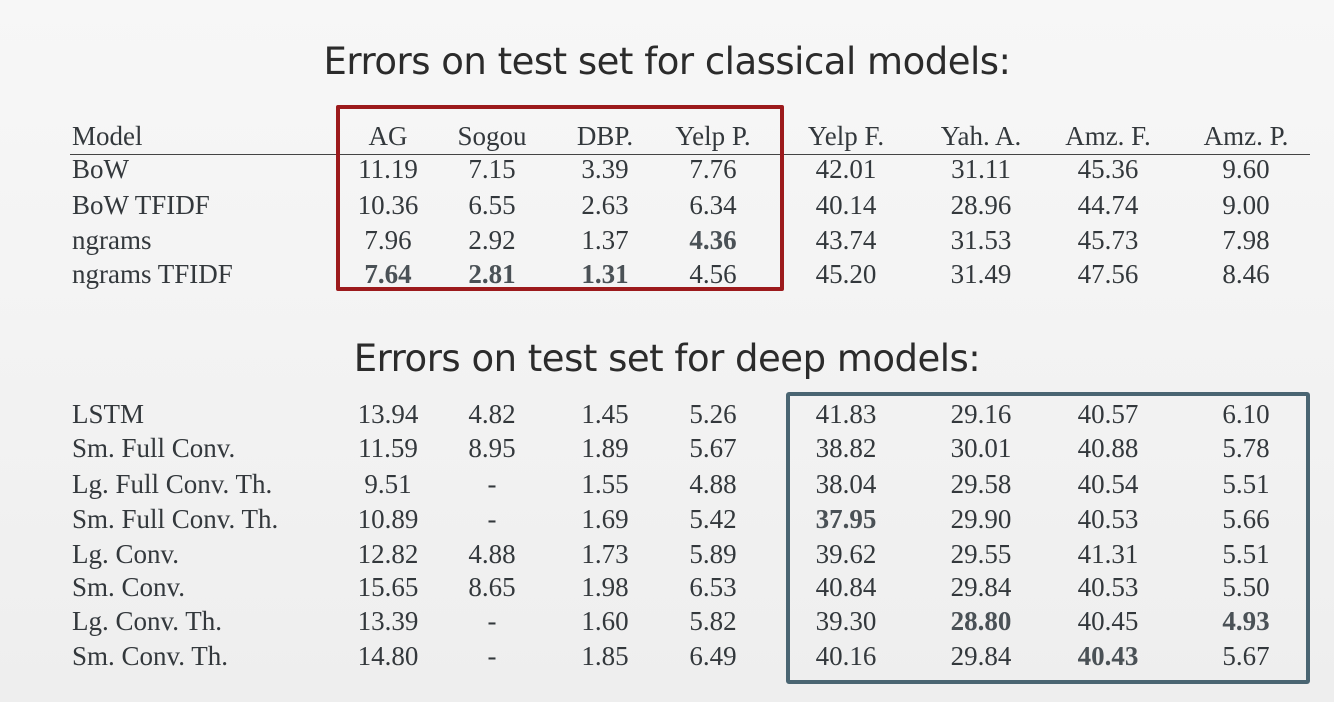 The image size is (1334, 702). What do you see at coordinates (1108, 484) in the screenshot?
I see `table-cell: 40.54` at bounding box center [1108, 484].